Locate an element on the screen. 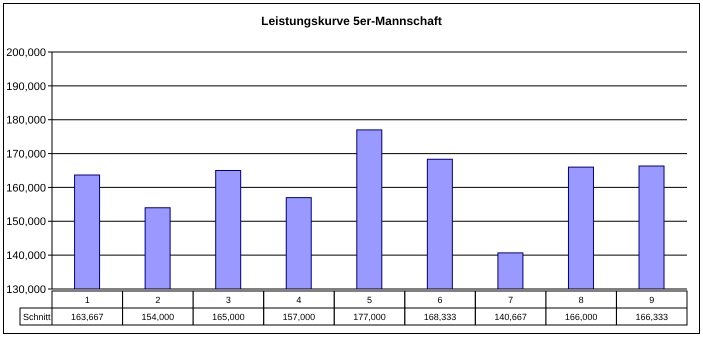 Image resolution: width=703 pixels, height=337 pixels. x-tick-label: 6 is located at coordinates (440, 300).